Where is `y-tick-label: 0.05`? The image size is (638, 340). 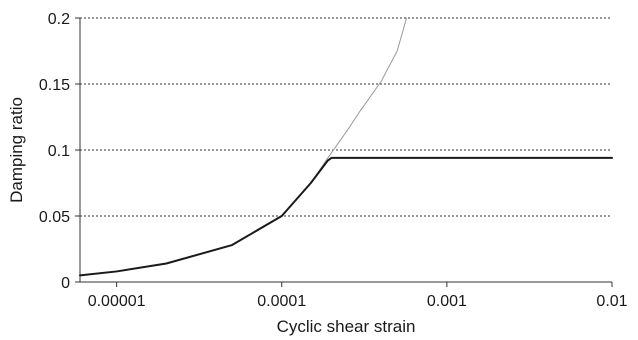
y-tick-label: 0.05 is located at coordinates (54, 217).